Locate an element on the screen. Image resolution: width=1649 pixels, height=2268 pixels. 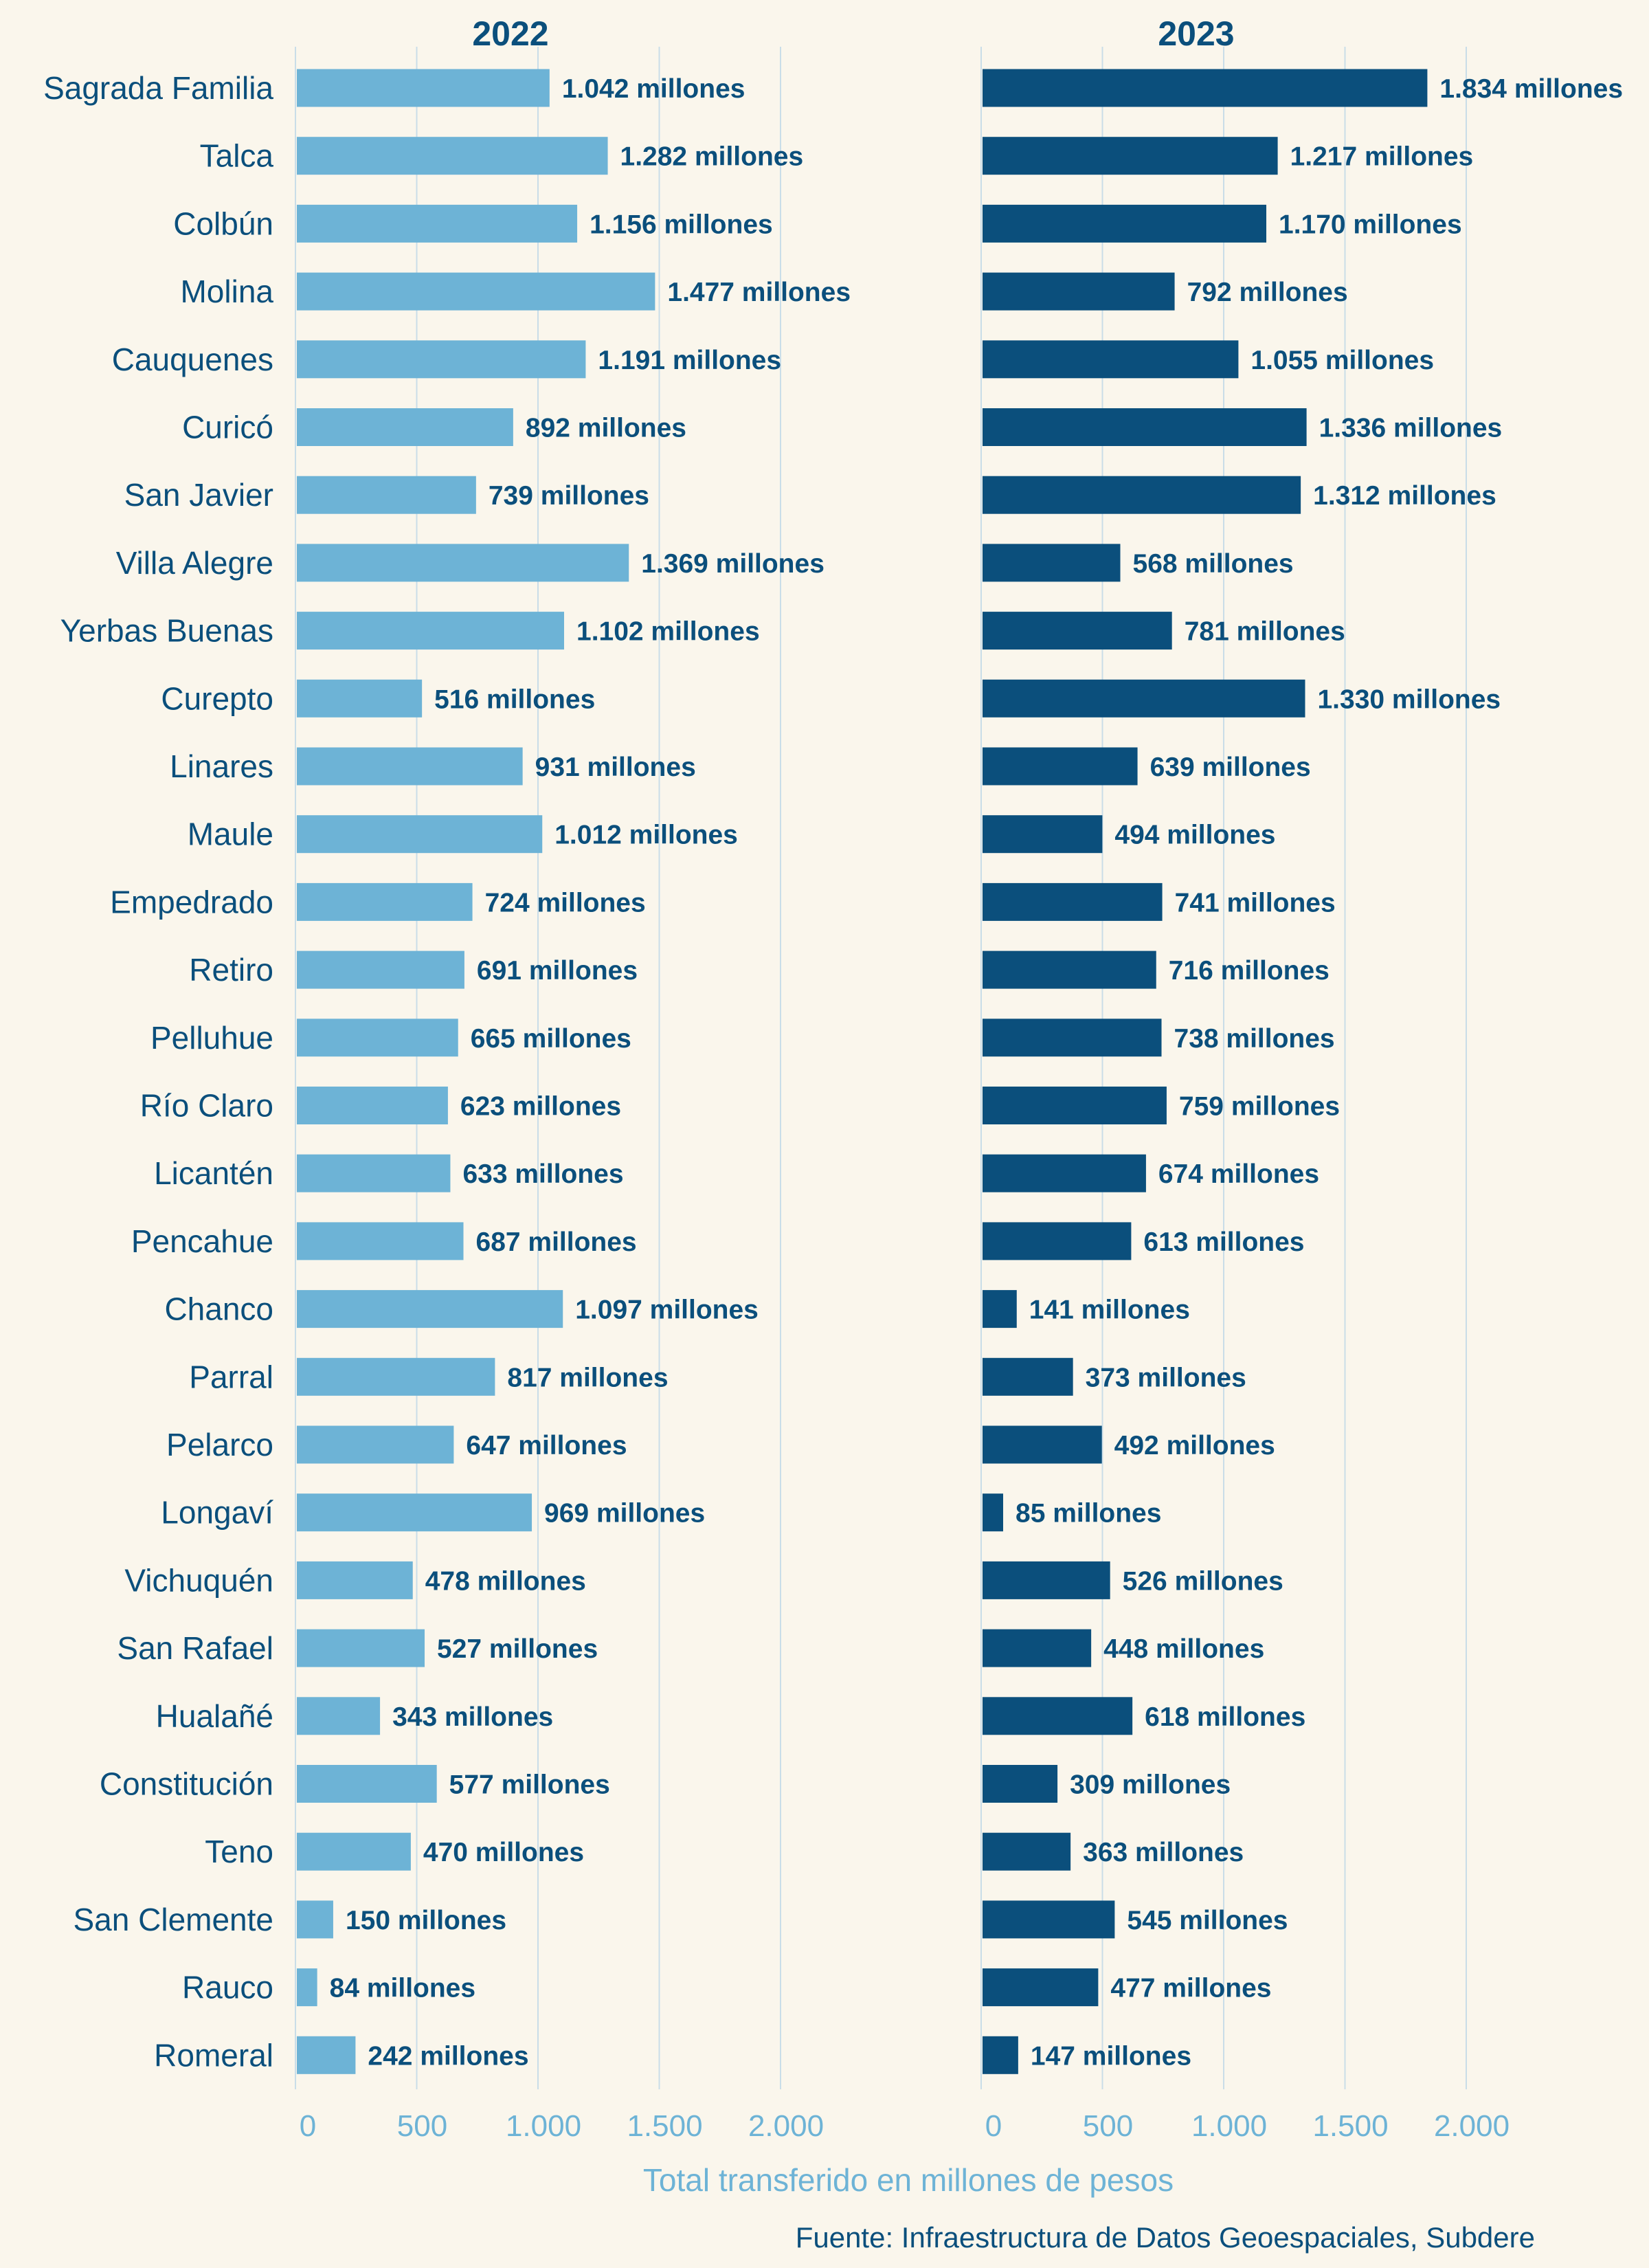
value-label-2022-17: 687 millones is located at coordinates (556, 1242).